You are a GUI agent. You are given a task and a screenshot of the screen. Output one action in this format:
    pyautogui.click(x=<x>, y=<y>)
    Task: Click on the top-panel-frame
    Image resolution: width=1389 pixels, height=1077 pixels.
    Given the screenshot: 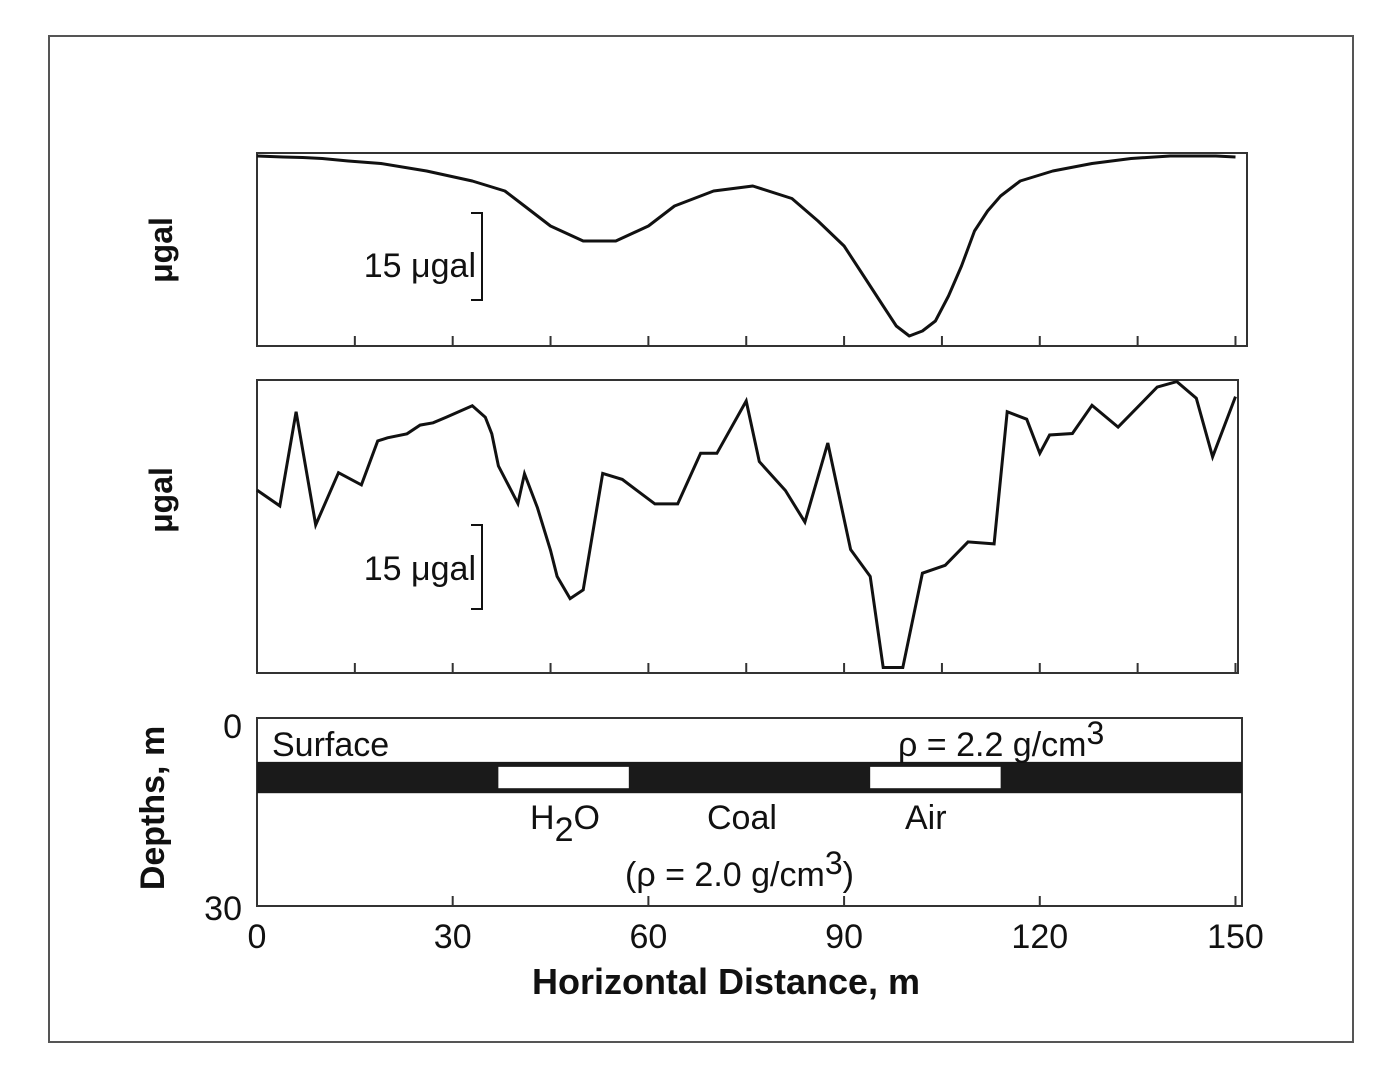 What is the action you would take?
    pyautogui.click(x=752, y=249)
    